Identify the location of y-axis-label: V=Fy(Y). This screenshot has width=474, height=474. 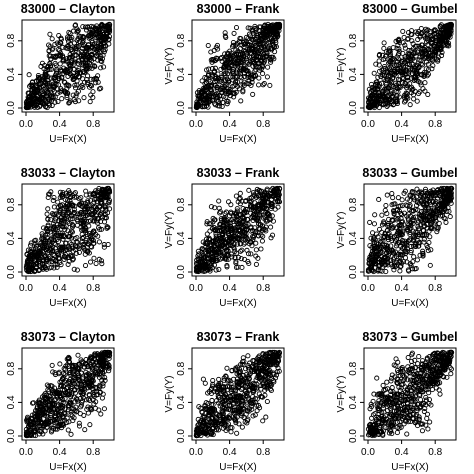
(169, 230).